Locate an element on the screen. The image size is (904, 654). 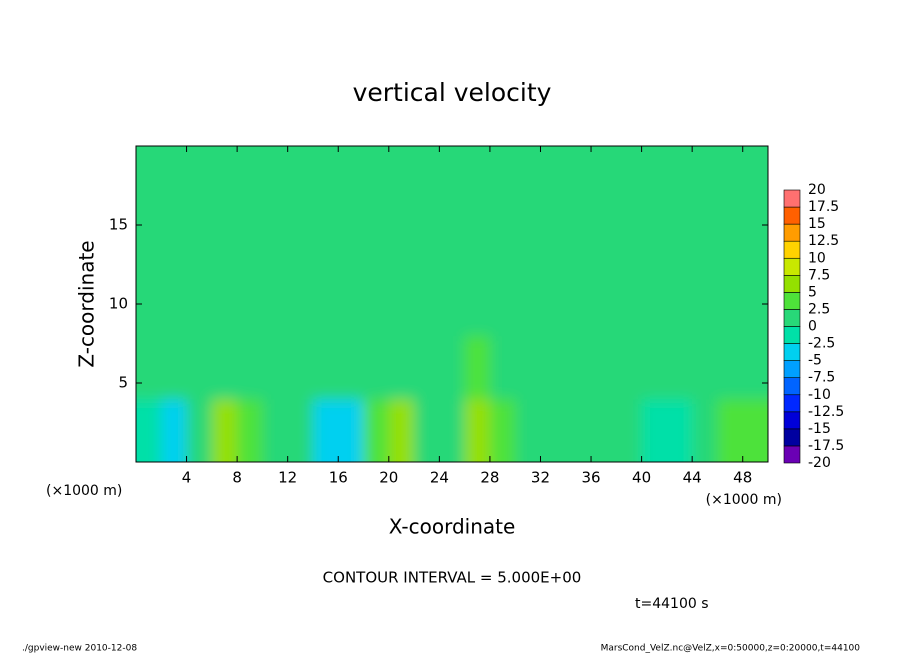
x-tick-label: 44 is located at coordinates (692, 478).